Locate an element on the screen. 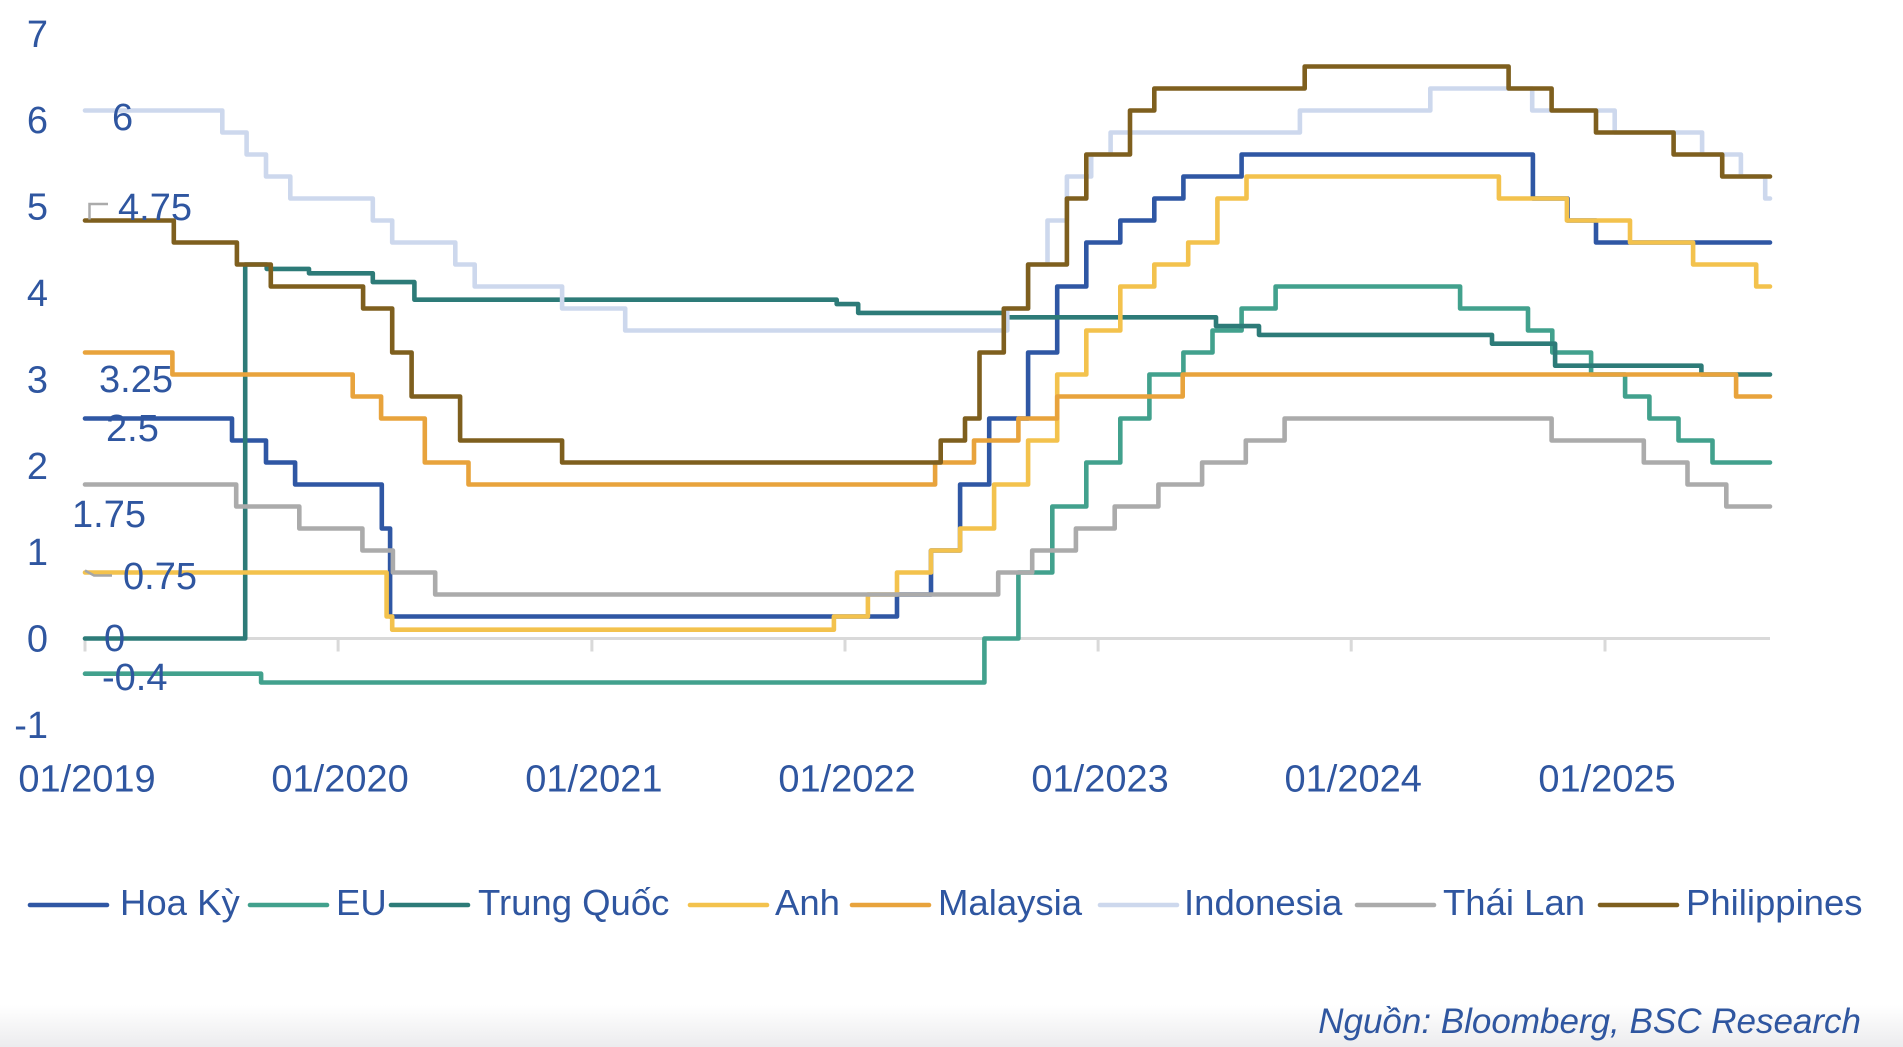 Image resolution: width=1903 pixels, height=1047 pixels. svg-text: Philippines is located at coordinates (1774, 902).